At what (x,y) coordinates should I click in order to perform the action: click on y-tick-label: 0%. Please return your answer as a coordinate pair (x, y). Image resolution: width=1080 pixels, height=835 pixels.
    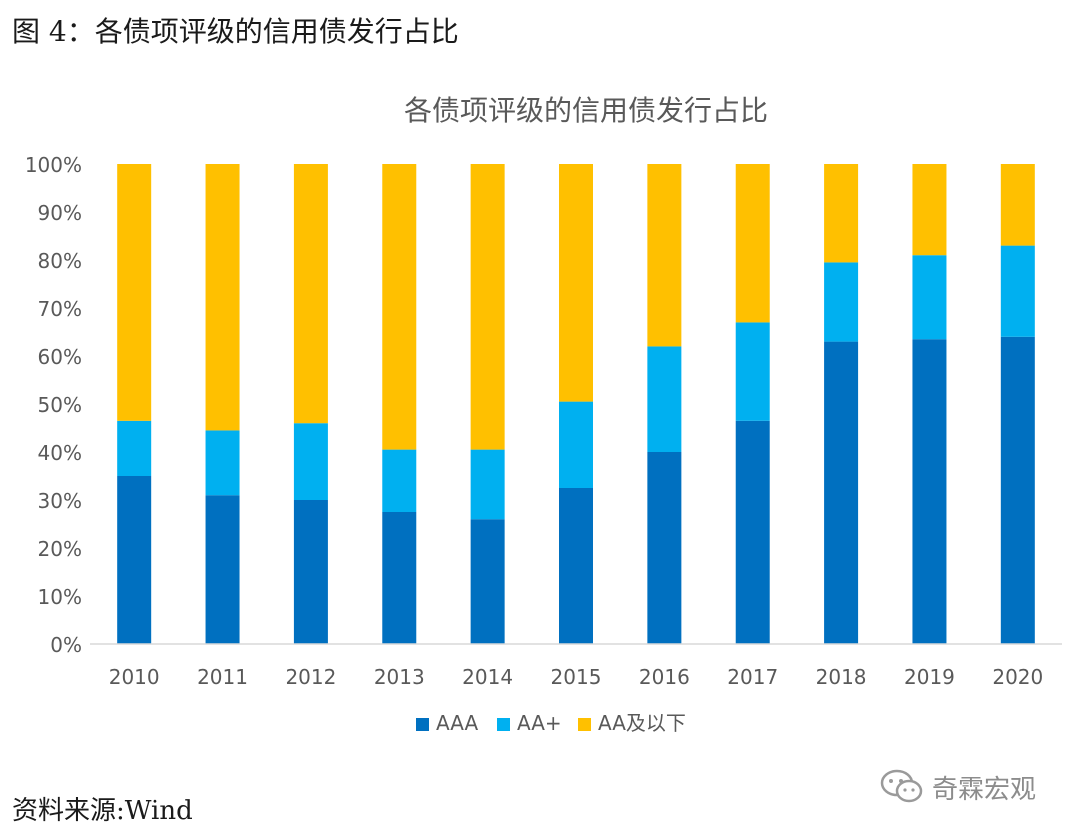
    Looking at the image, I should click on (66, 645).